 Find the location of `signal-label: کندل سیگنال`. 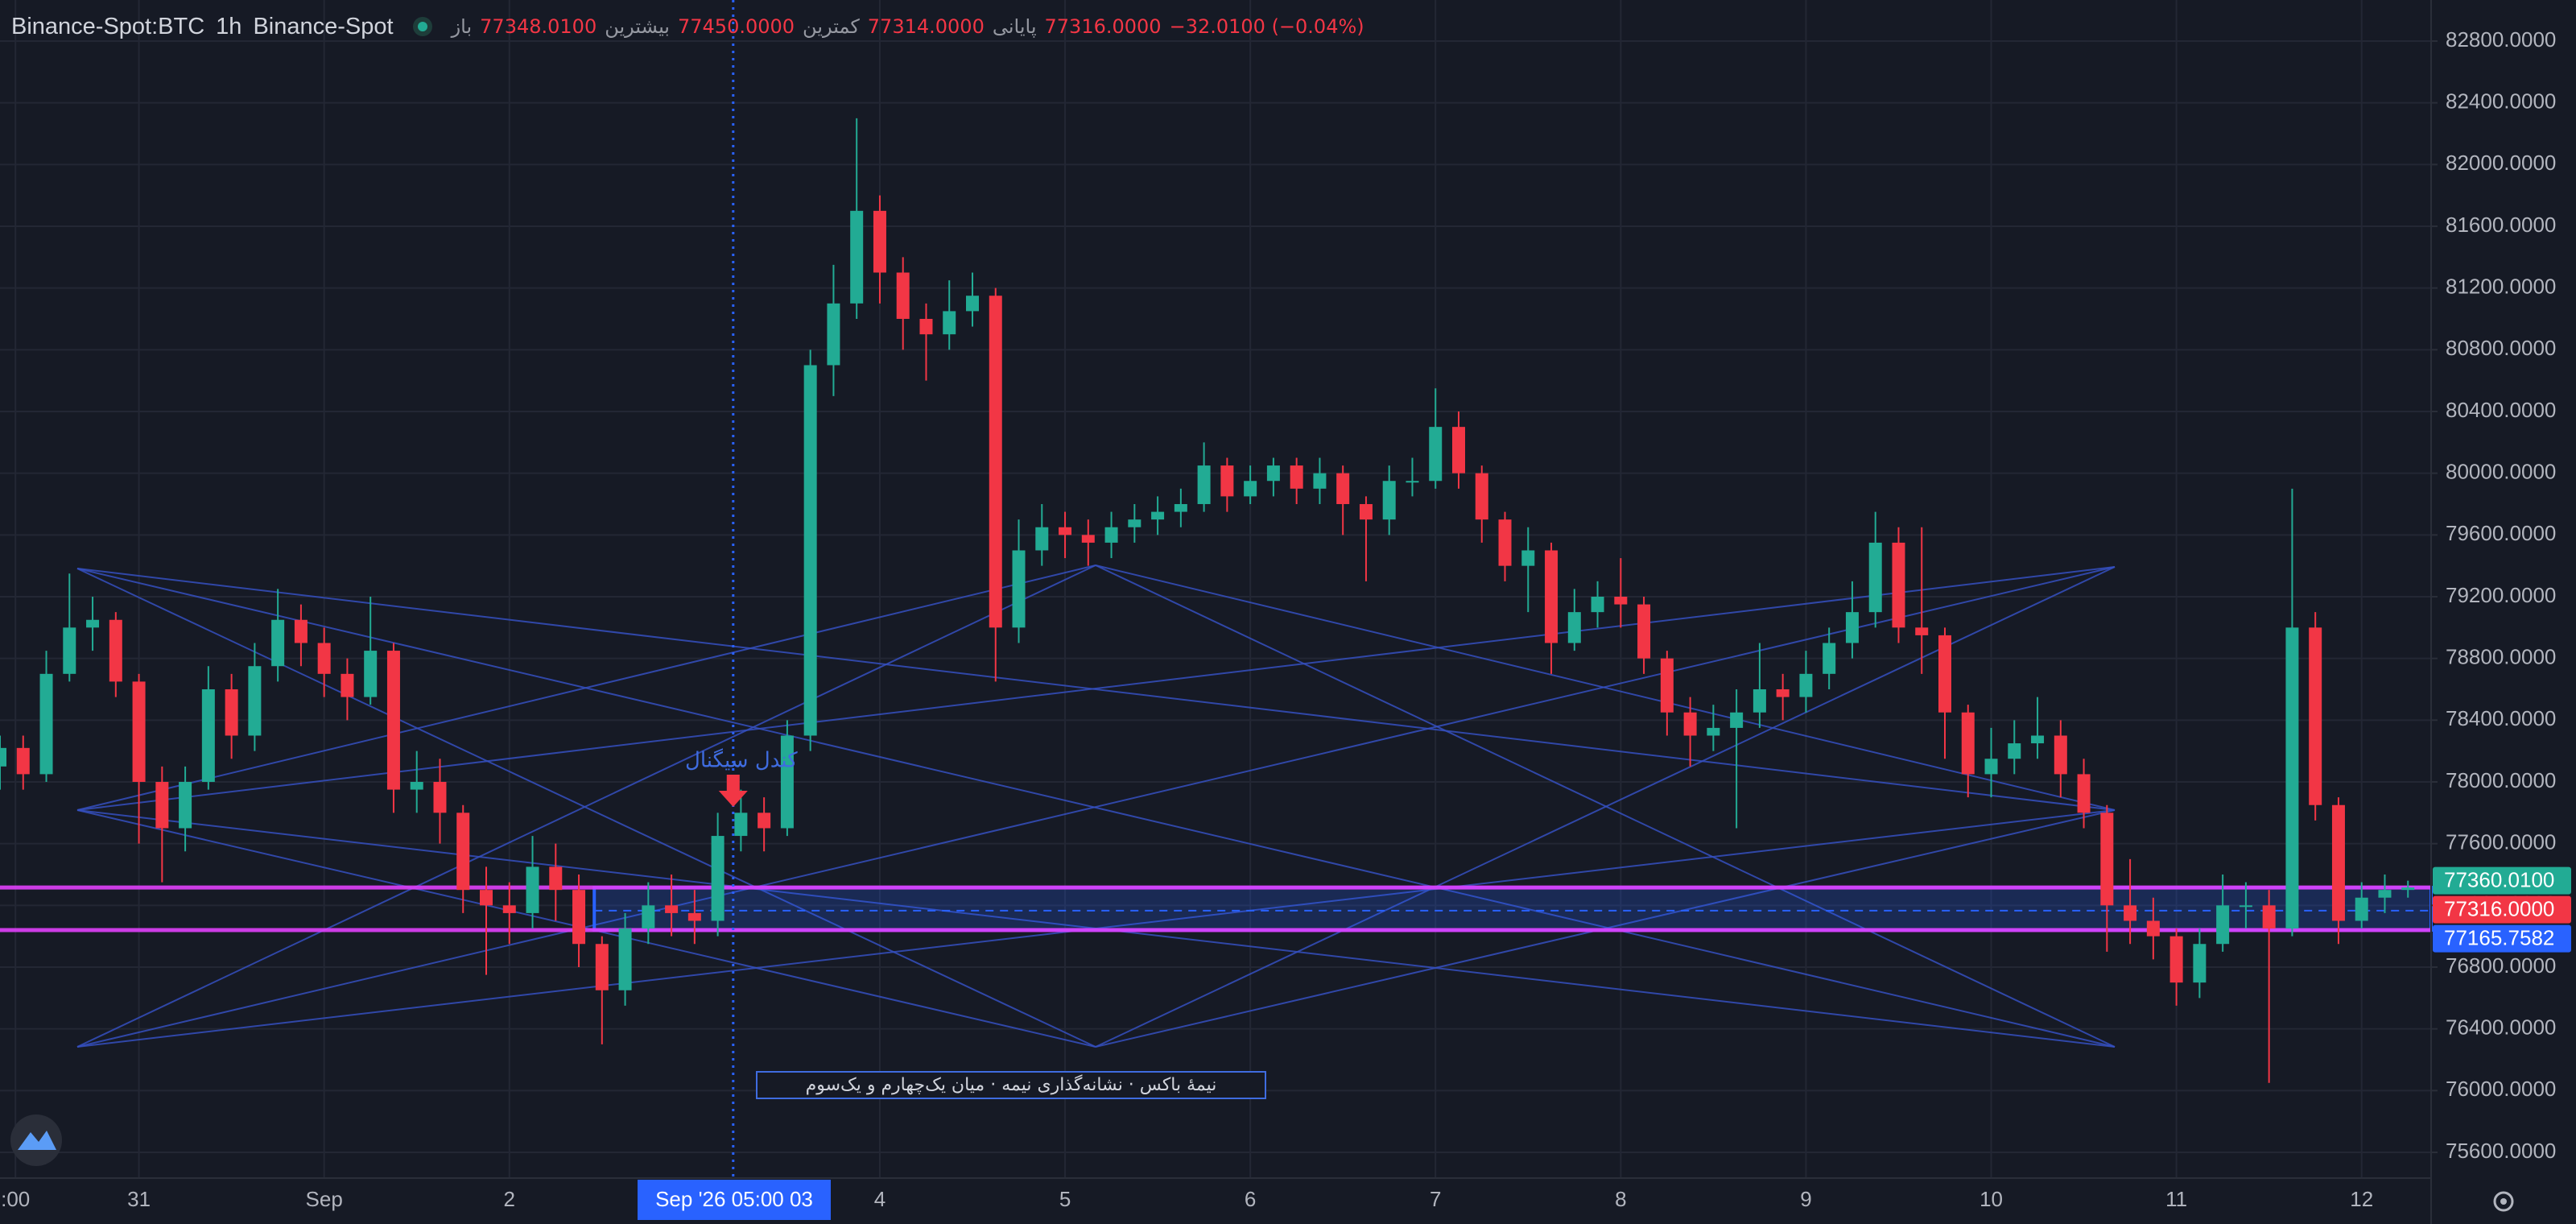

signal-label: کندل سیگنال is located at coordinates (741, 760).